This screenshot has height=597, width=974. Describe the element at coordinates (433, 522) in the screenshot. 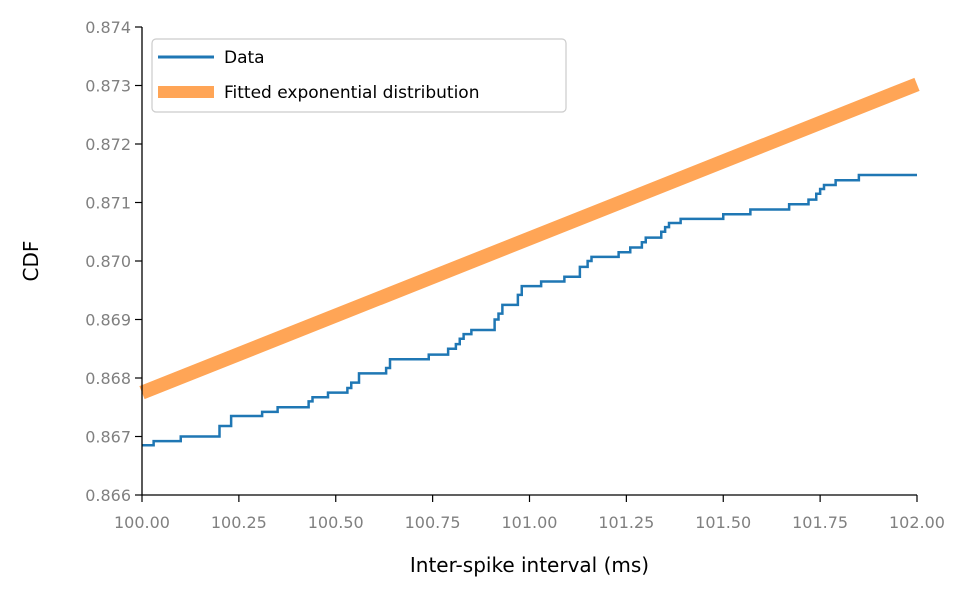

I see `x-tick-label: 100.75` at that location.